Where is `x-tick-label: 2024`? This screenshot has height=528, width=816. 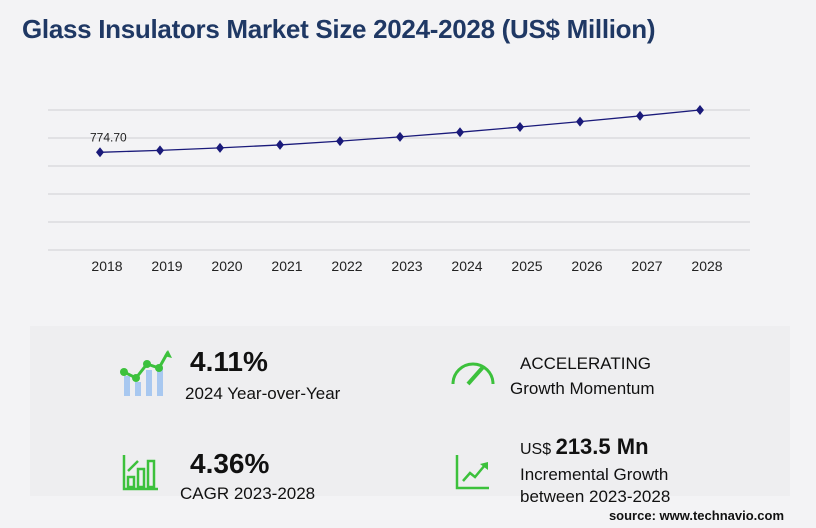
x-tick-label: 2024 is located at coordinates (466, 266).